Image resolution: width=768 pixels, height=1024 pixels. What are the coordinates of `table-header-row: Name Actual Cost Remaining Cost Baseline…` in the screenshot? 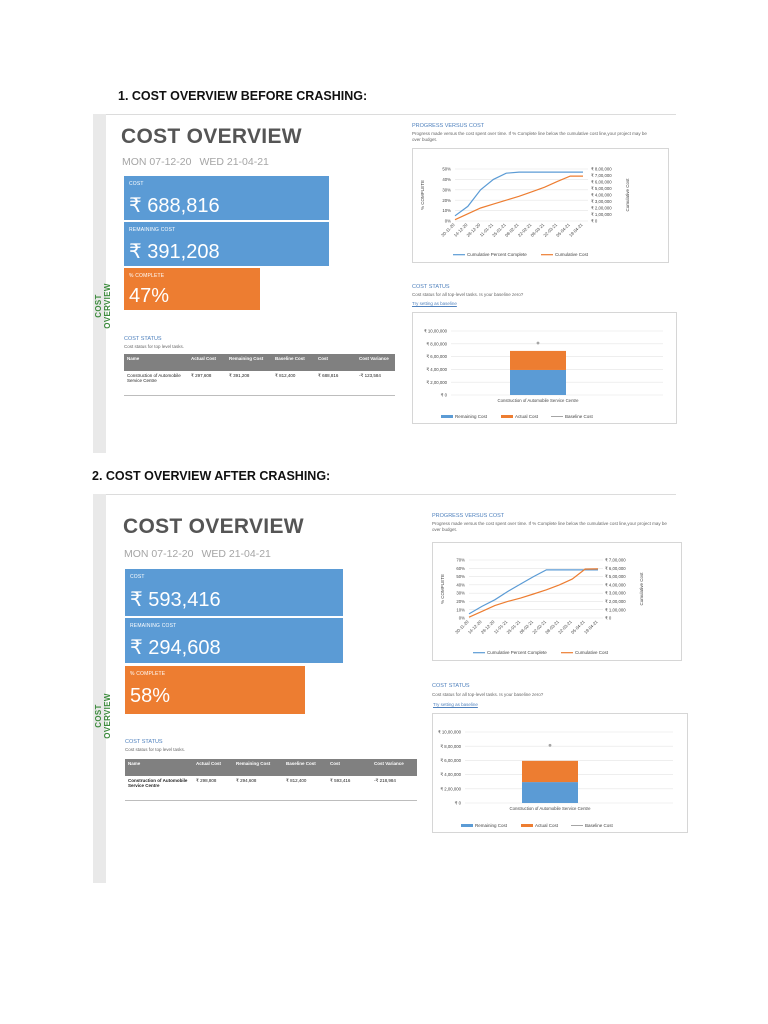 It's located at (271, 767).